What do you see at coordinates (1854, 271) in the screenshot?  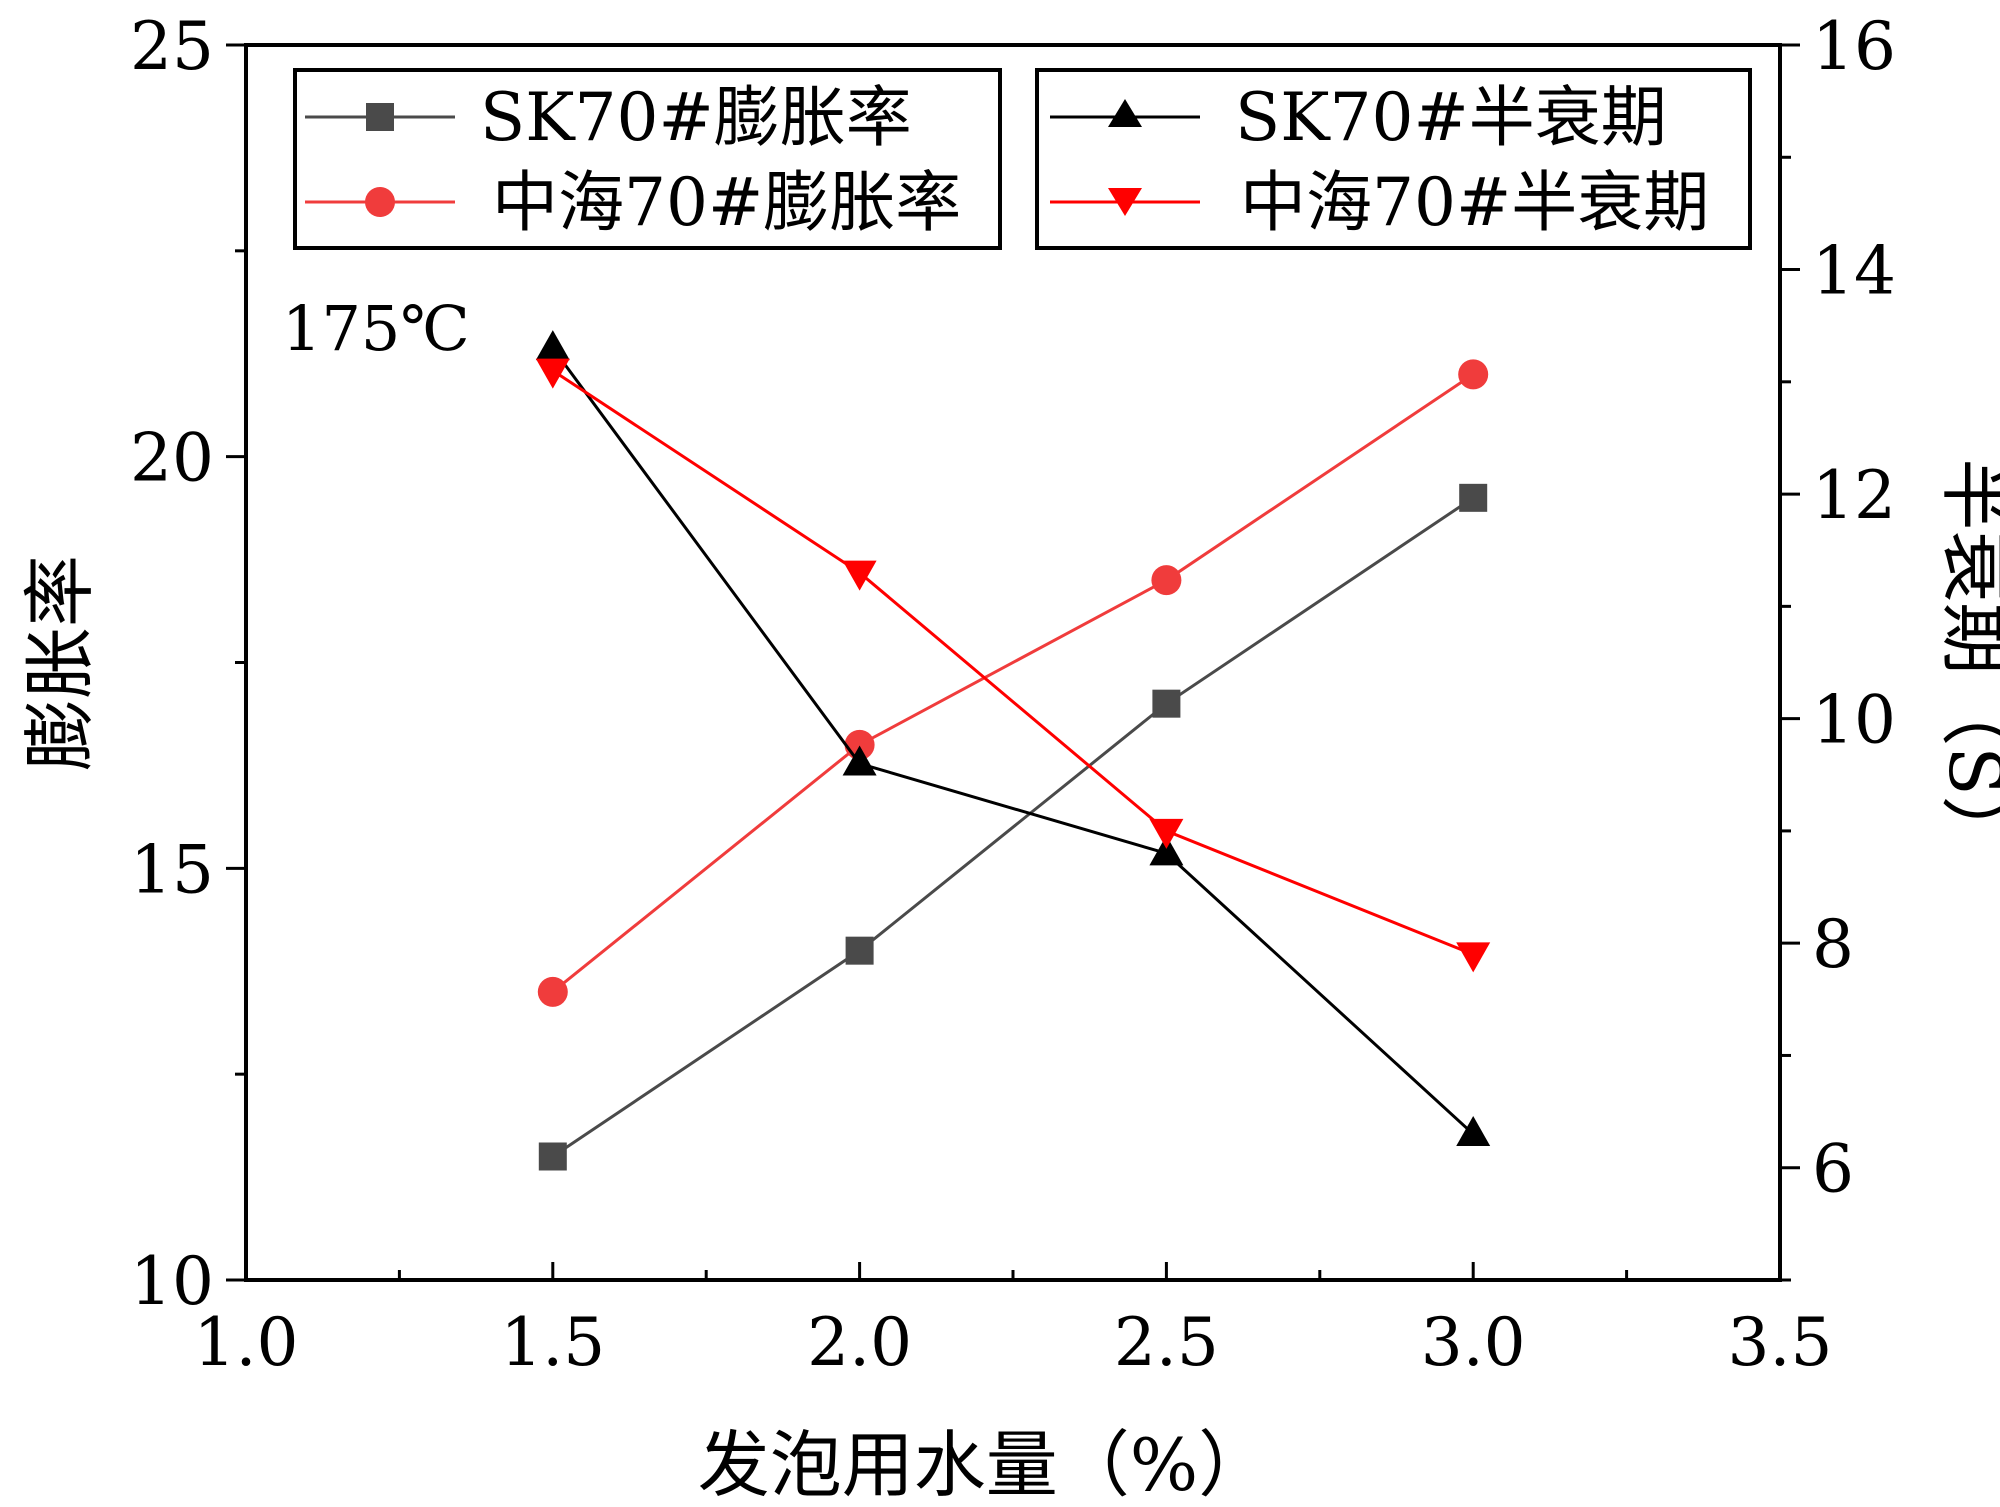 I see `right-y-tick-label: 14` at bounding box center [1854, 271].